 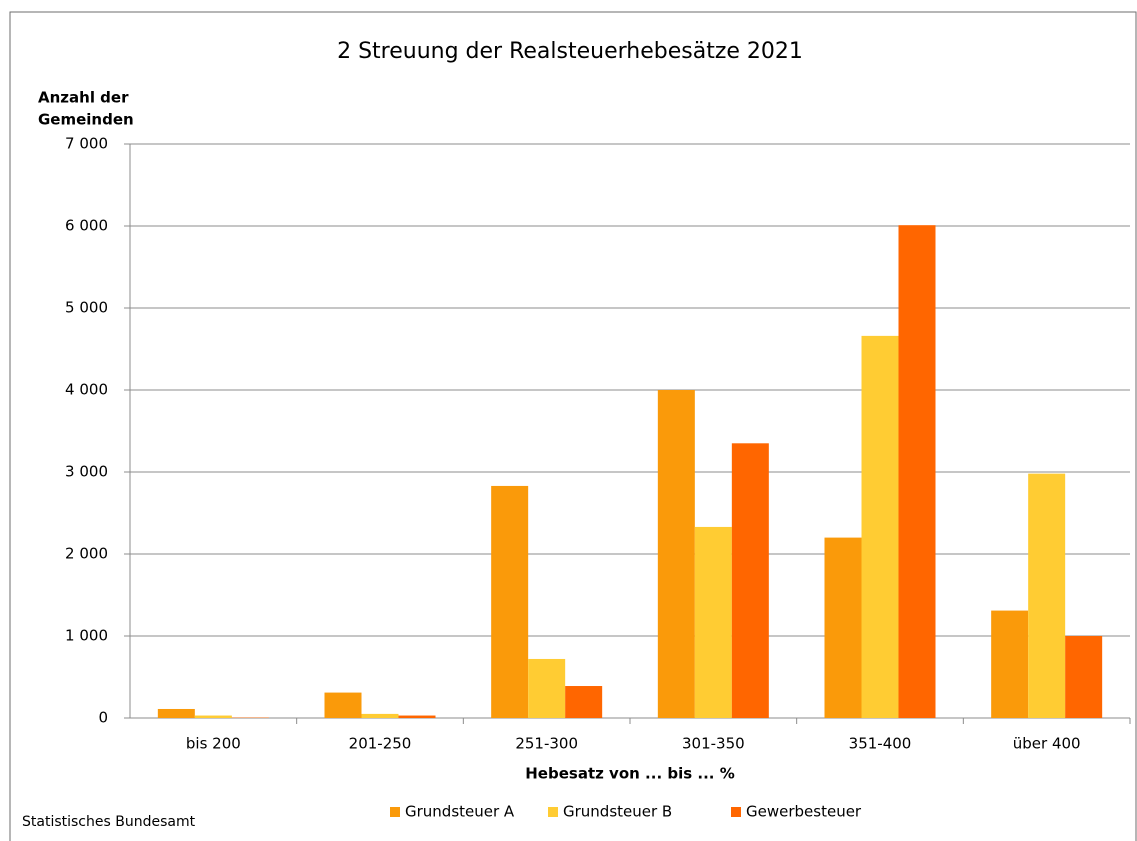 I want to click on x-axis-label: Hebesatz von ... bis ... %, so click(x=630, y=774).